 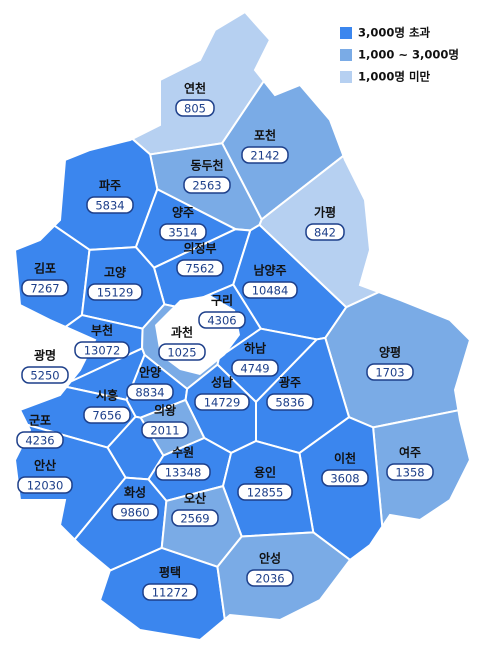 I want to click on region-value: 2569, so click(x=194, y=519).